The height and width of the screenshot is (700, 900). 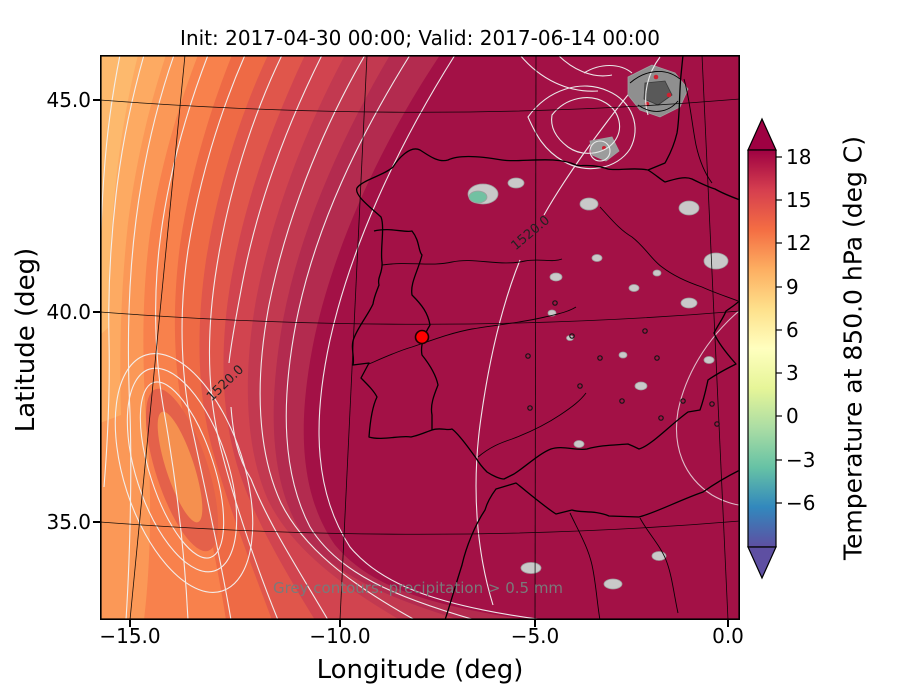 What do you see at coordinates (801, 503) in the screenshot?
I see `colorbar-tick-label: −6` at bounding box center [801, 503].